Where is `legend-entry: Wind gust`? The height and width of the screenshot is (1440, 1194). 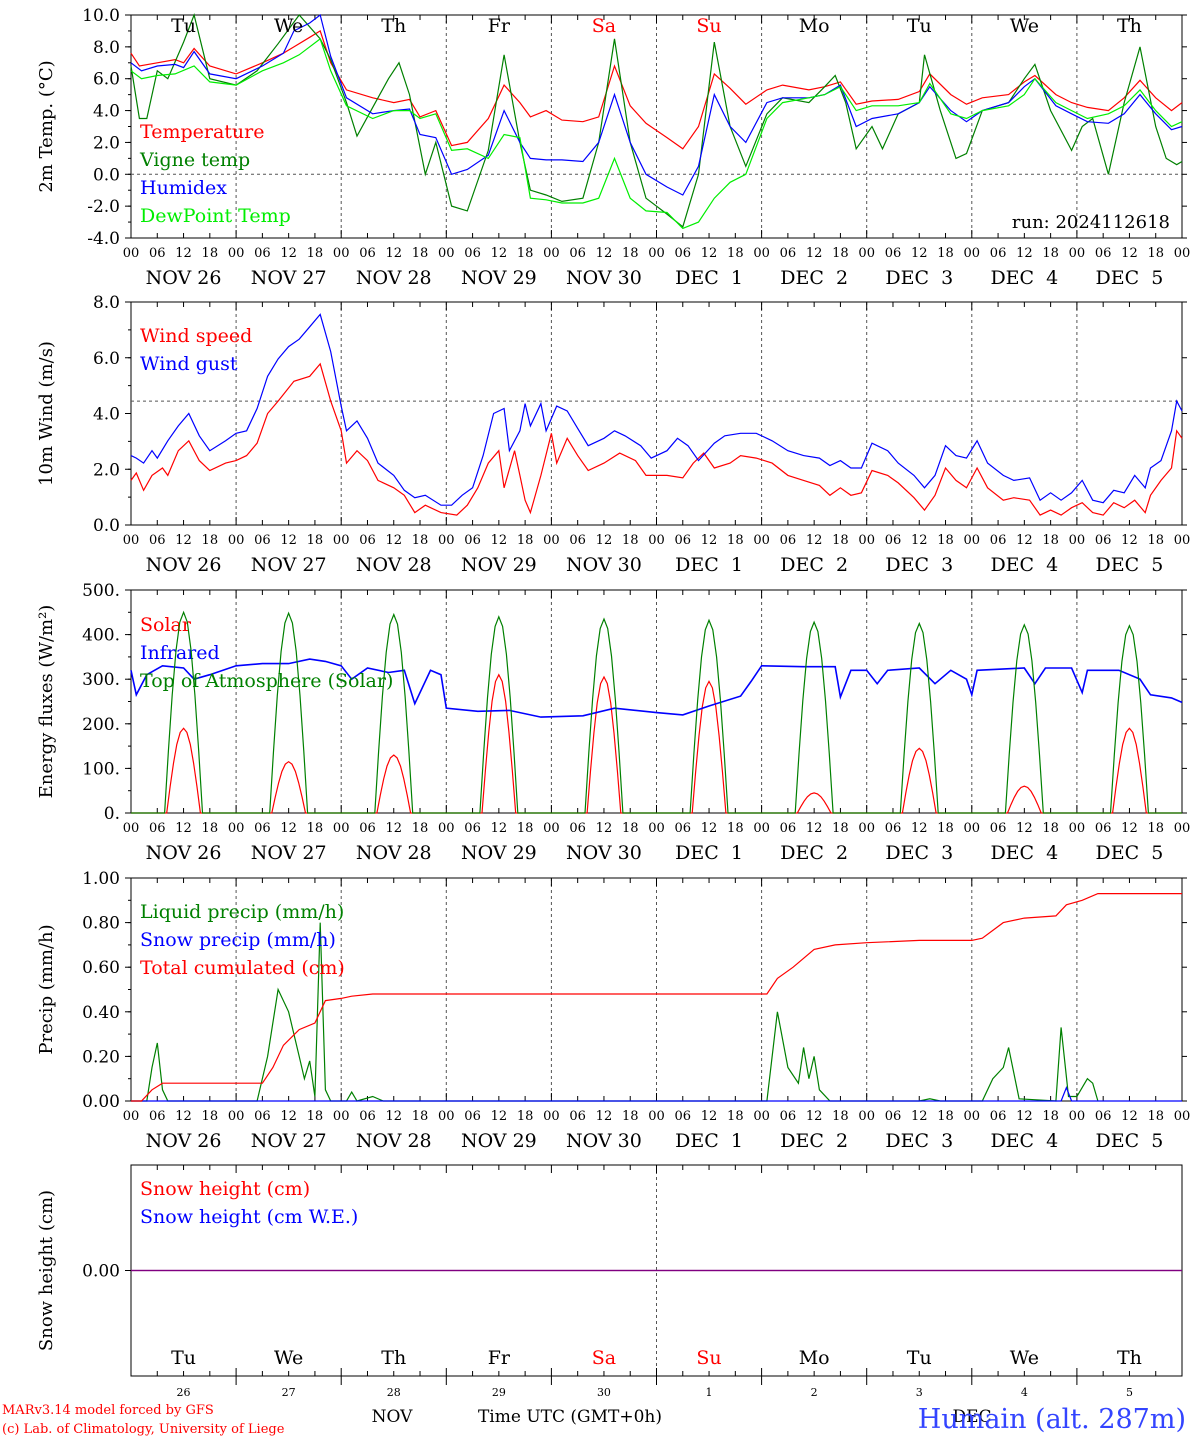 legend-entry: Wind gust is located at coordinates (189, 364).